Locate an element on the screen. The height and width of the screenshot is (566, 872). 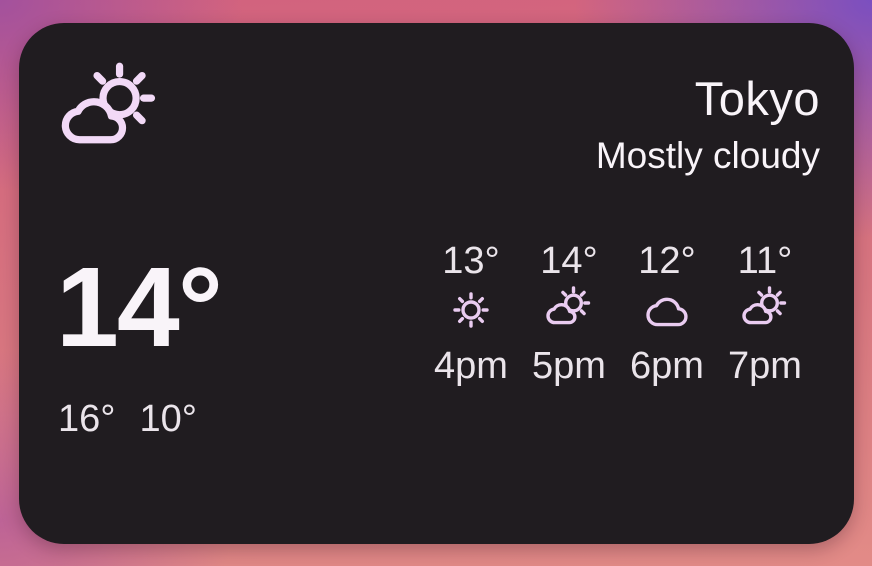
hourly-forecast: 13° 4pm 14° 5pm 12° 6pm 11° 7pm is located at coordinates (618, 313).